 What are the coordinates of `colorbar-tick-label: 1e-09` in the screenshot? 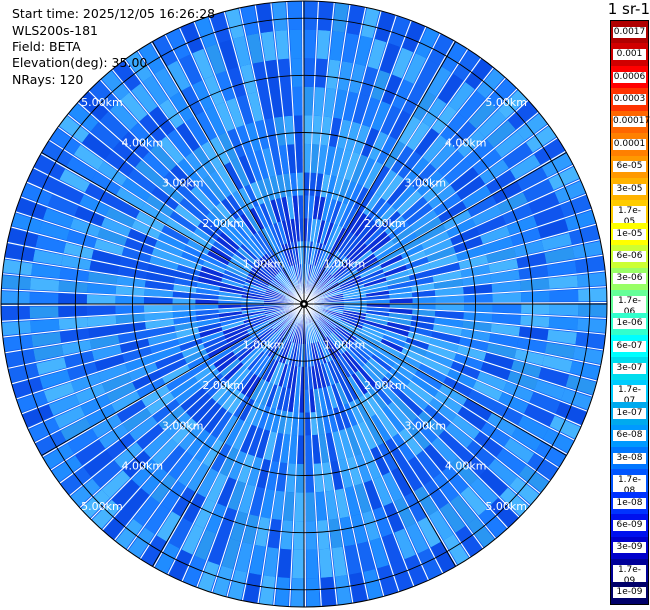 It's located at (629, 593).